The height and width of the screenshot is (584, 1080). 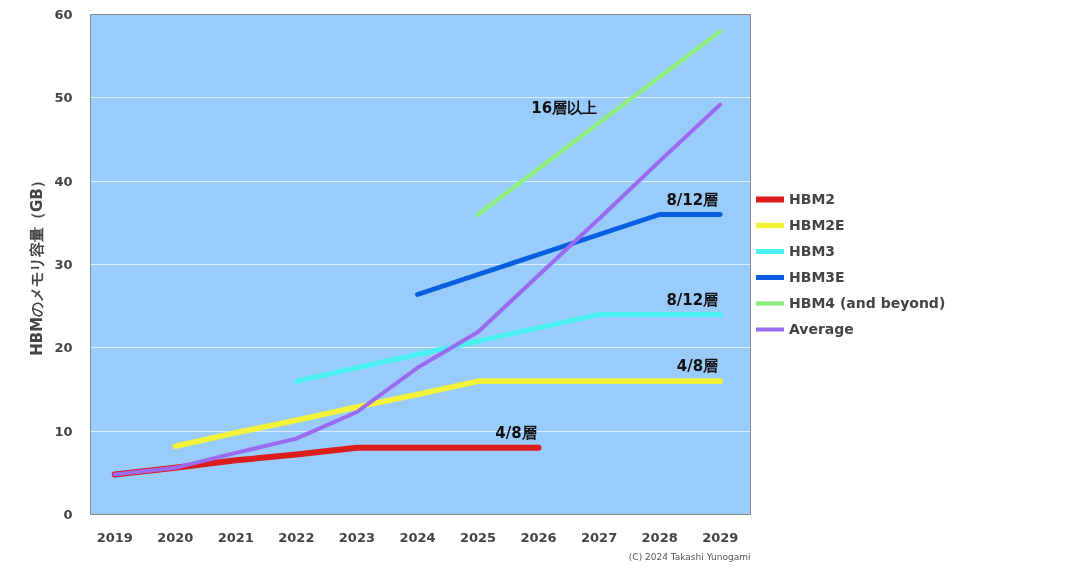 I want to click on y-tick-label: 10, so click(x=63, y=431).